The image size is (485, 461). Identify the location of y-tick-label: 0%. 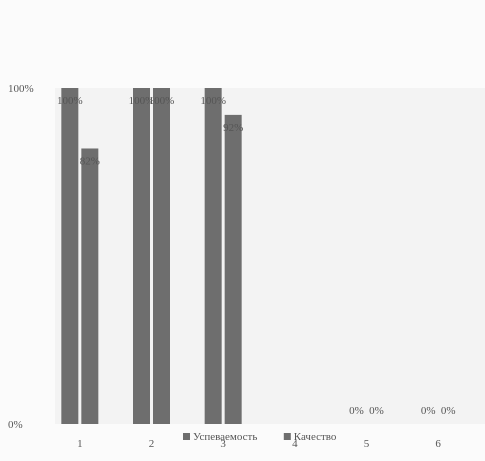
(15, 425).